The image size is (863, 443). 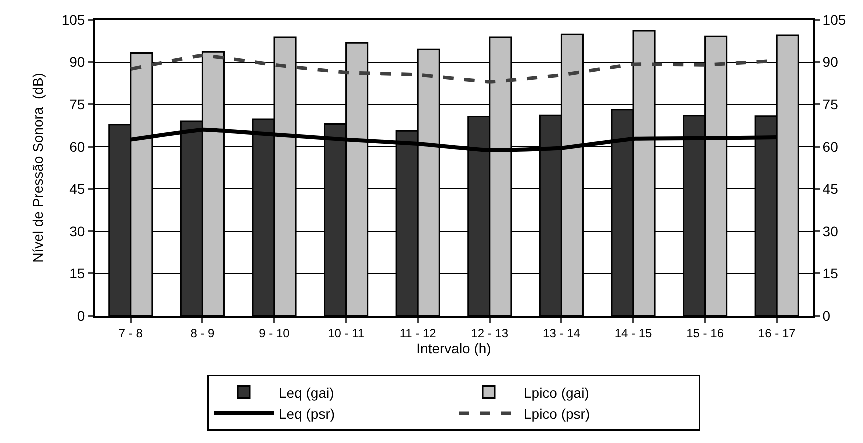 I want to click on y-tick-label: 15, so click(x=78, y=274).